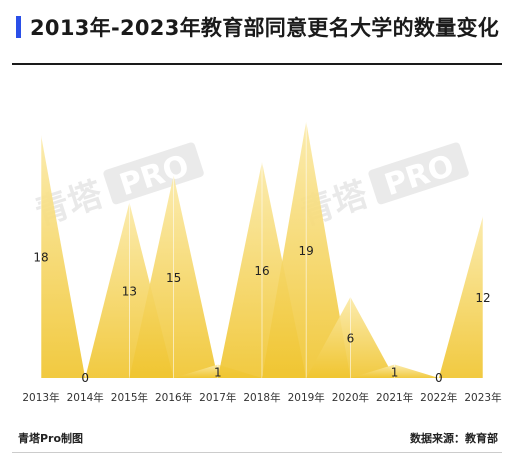 The height and width of the screenshot is (460, 514). I want to click on title-divider, so click(257, 64).